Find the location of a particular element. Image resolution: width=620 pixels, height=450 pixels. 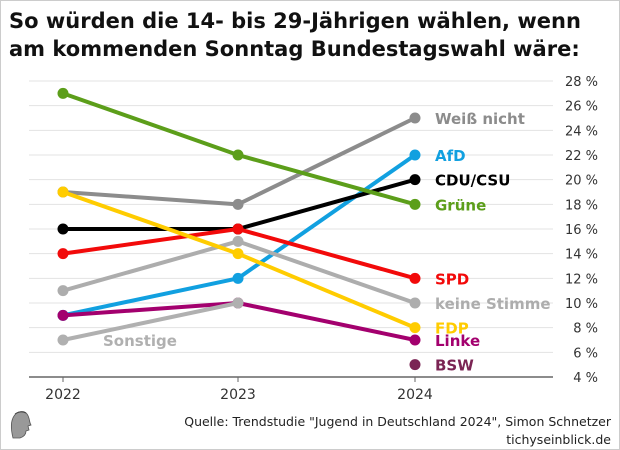

series-label: keine Stimme is located at coordinates (493, 304).